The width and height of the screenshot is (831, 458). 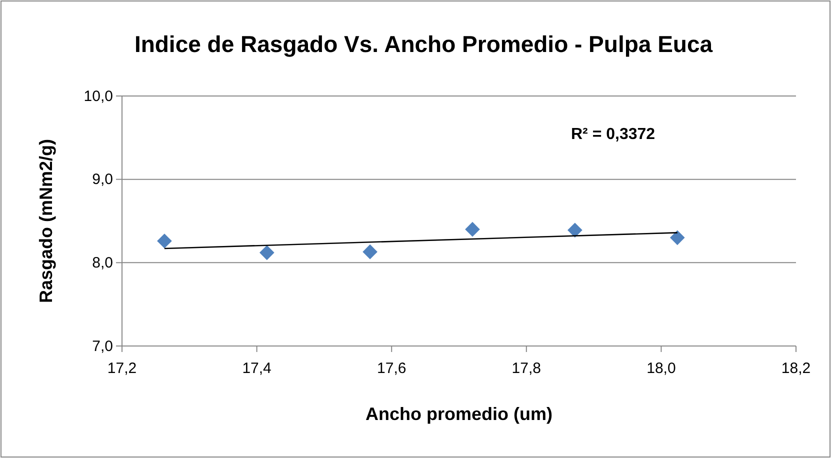 I want to click on x-tick-label: 17,4, so click(x=257, y=368).